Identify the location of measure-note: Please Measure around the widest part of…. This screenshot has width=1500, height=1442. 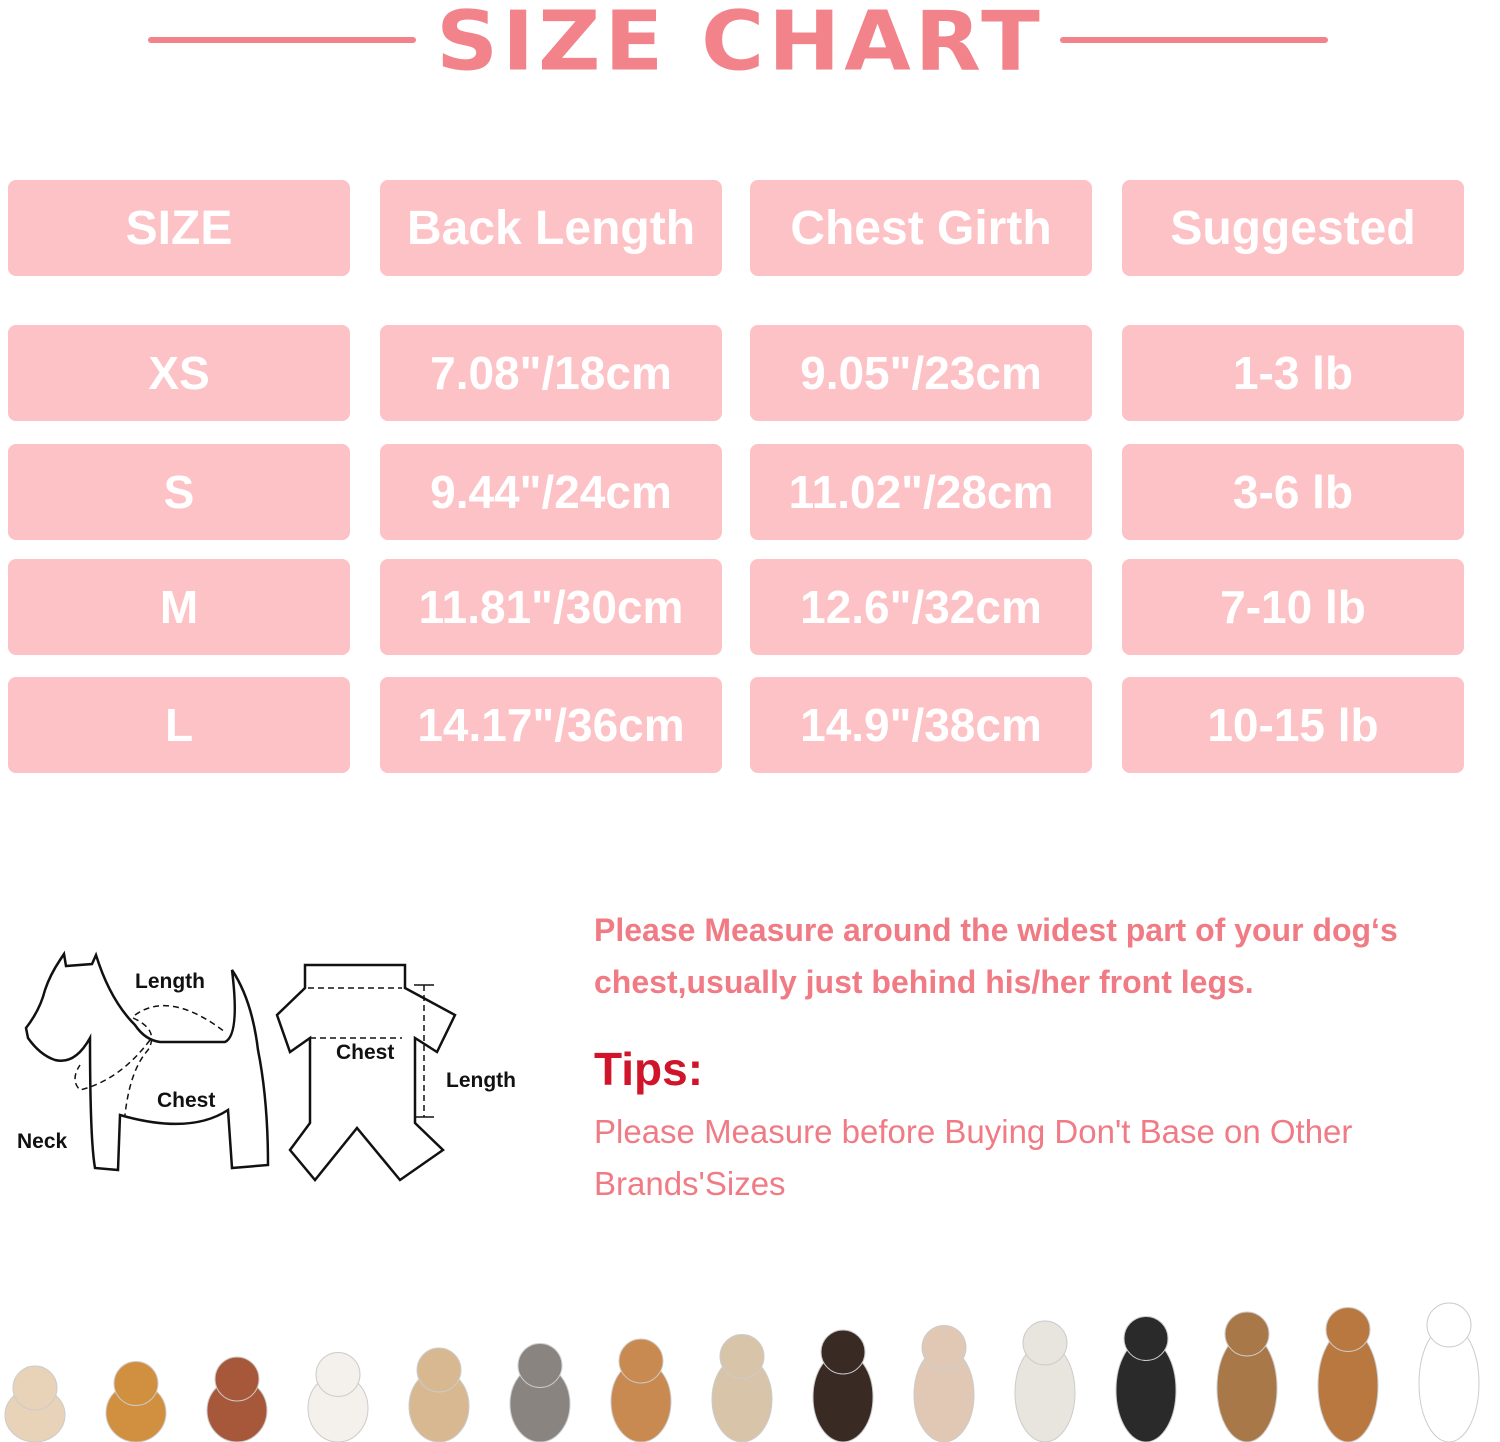
(996, 956).